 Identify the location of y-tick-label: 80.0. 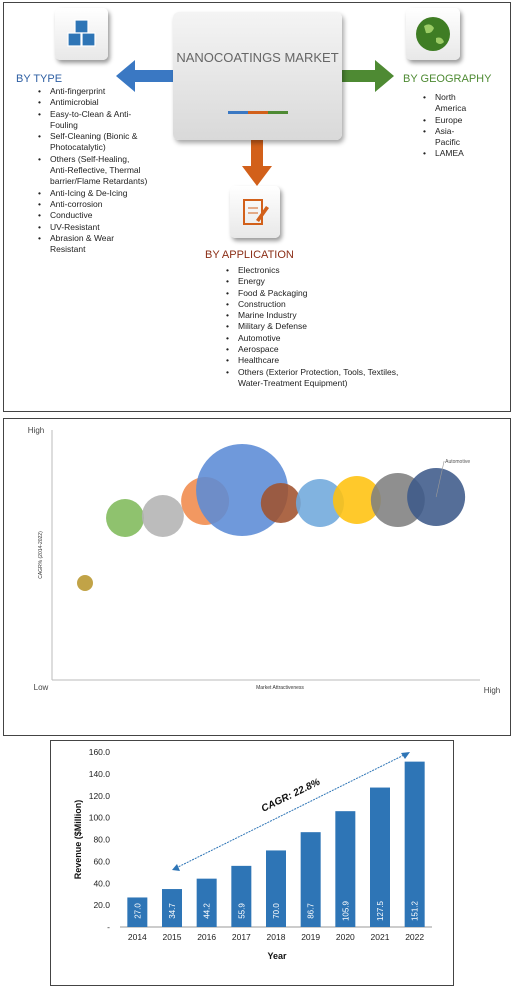
(101, 840).